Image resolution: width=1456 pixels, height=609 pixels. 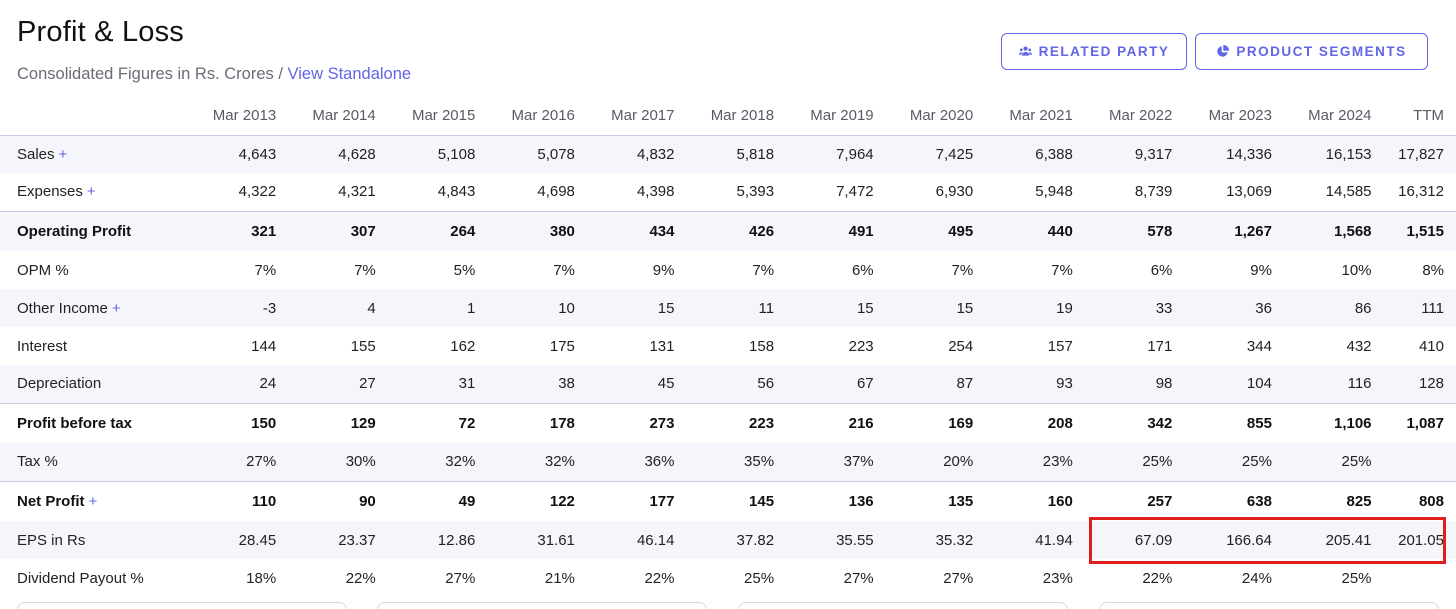 I want to click on table-cell: 1,106, so click(x=1333, y=422).